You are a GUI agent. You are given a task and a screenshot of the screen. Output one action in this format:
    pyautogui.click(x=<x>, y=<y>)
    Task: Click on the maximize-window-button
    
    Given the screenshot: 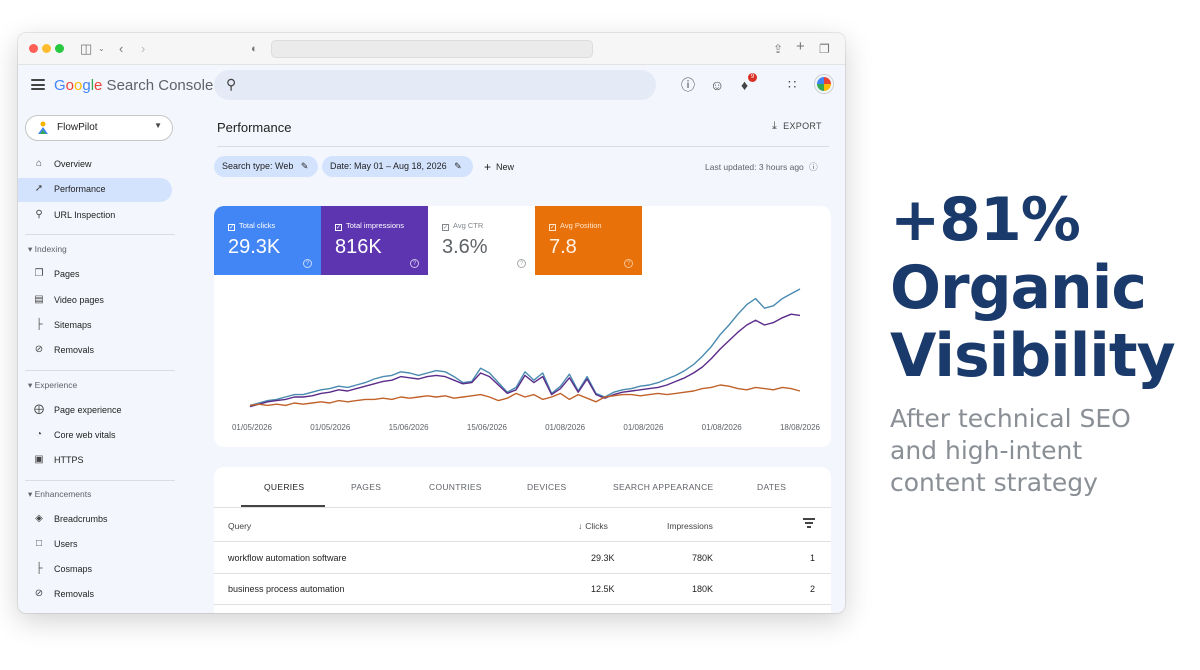 What is the action you would take?
    pyautogui.click(x=59, y=48)
    